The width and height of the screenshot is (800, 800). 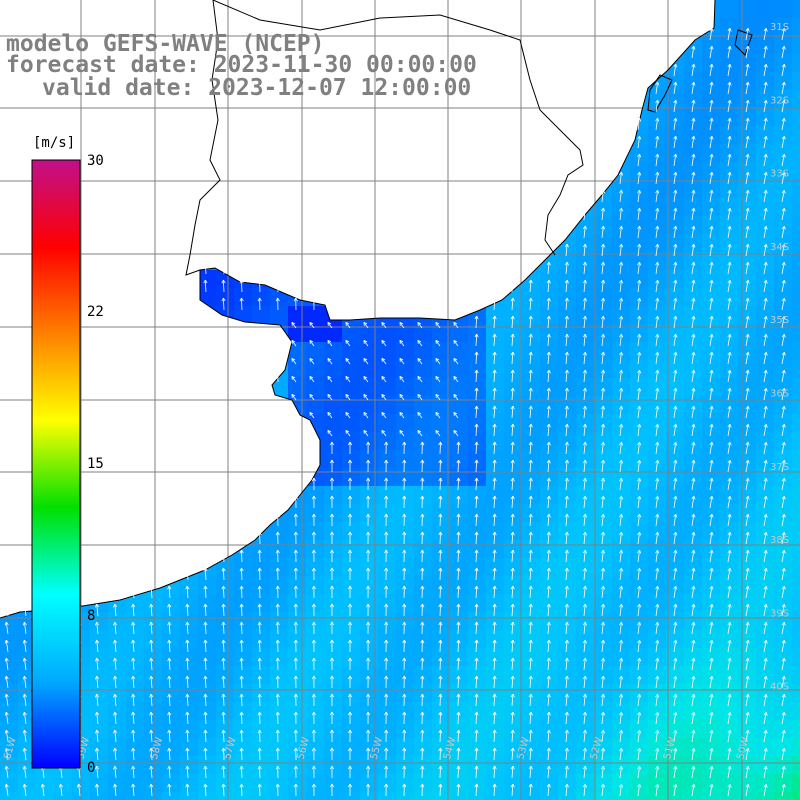 What do you see at coordinates (660, 93) in the screenshot?
I see `lagoon-patos` at bounding box center [660, 93].